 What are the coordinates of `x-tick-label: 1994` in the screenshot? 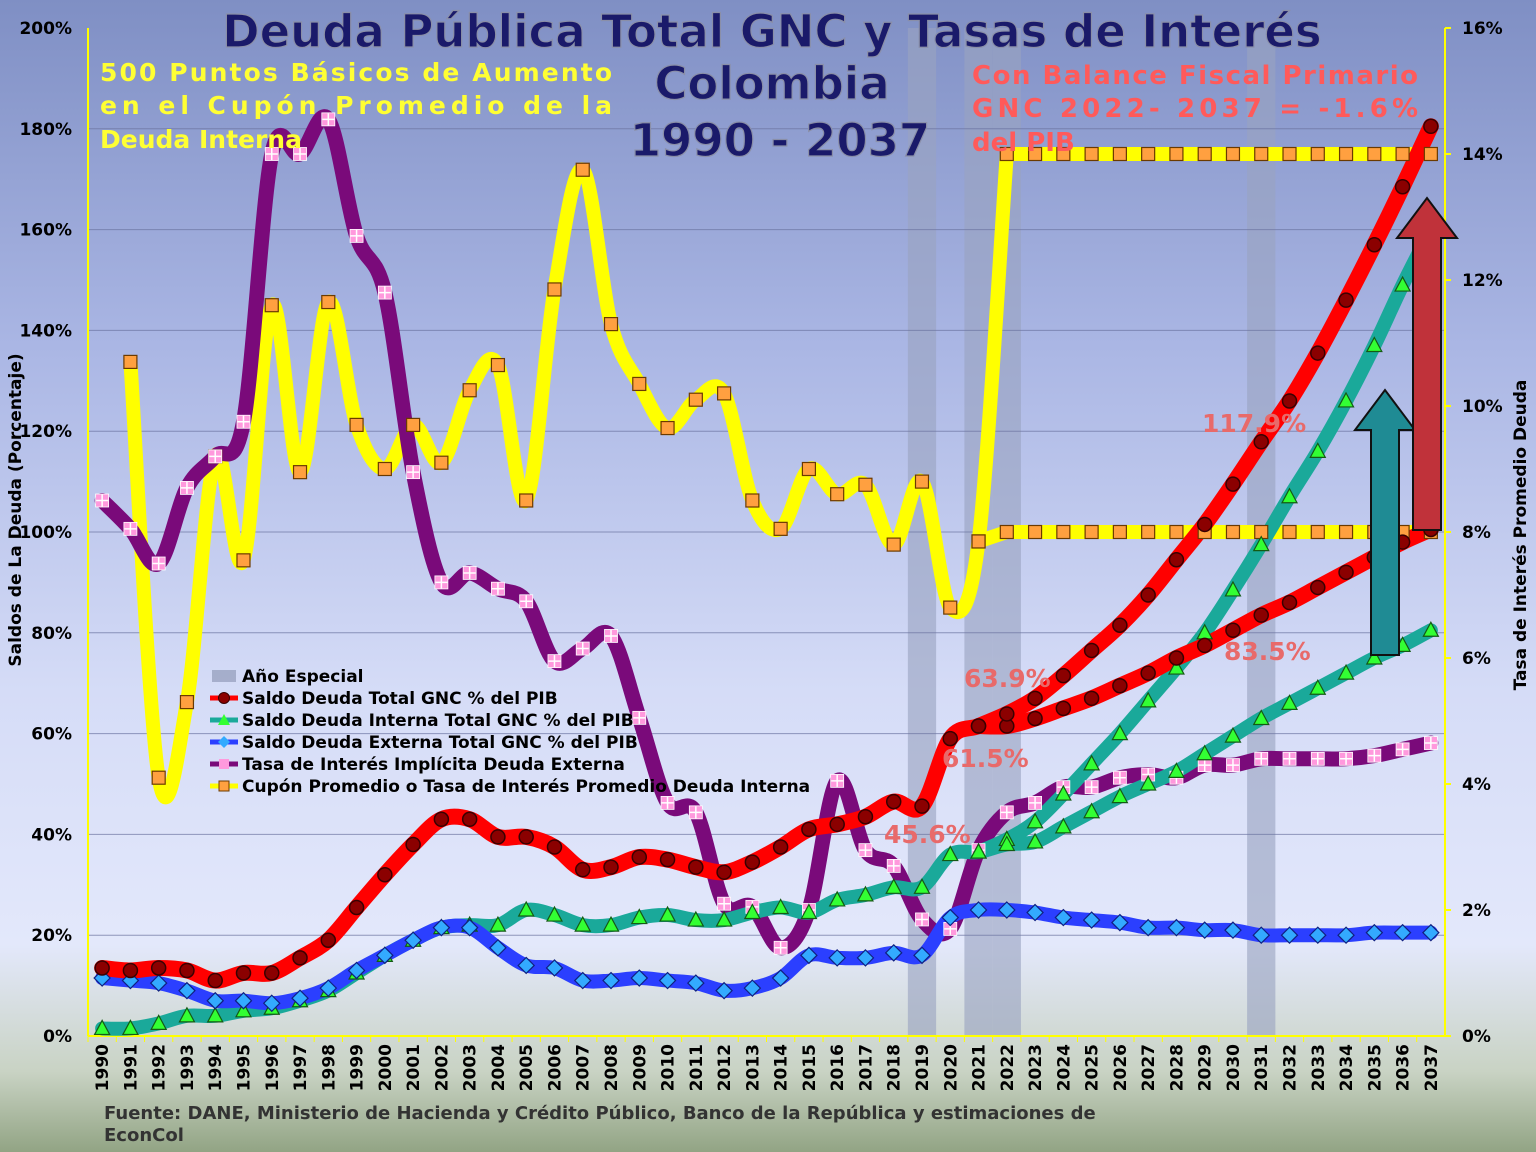 It's located at (216, 1067).